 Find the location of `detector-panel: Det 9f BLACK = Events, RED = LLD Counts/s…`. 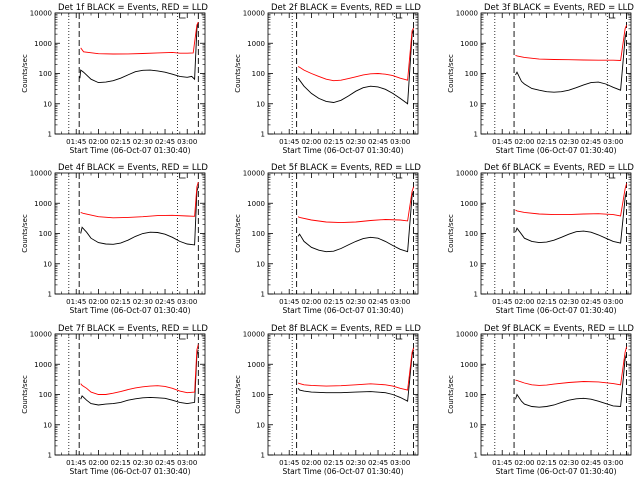

detector-panel: Det 9f BLACK = Events, RED = LLD Counts/s… is located at coordinates (540, 400).